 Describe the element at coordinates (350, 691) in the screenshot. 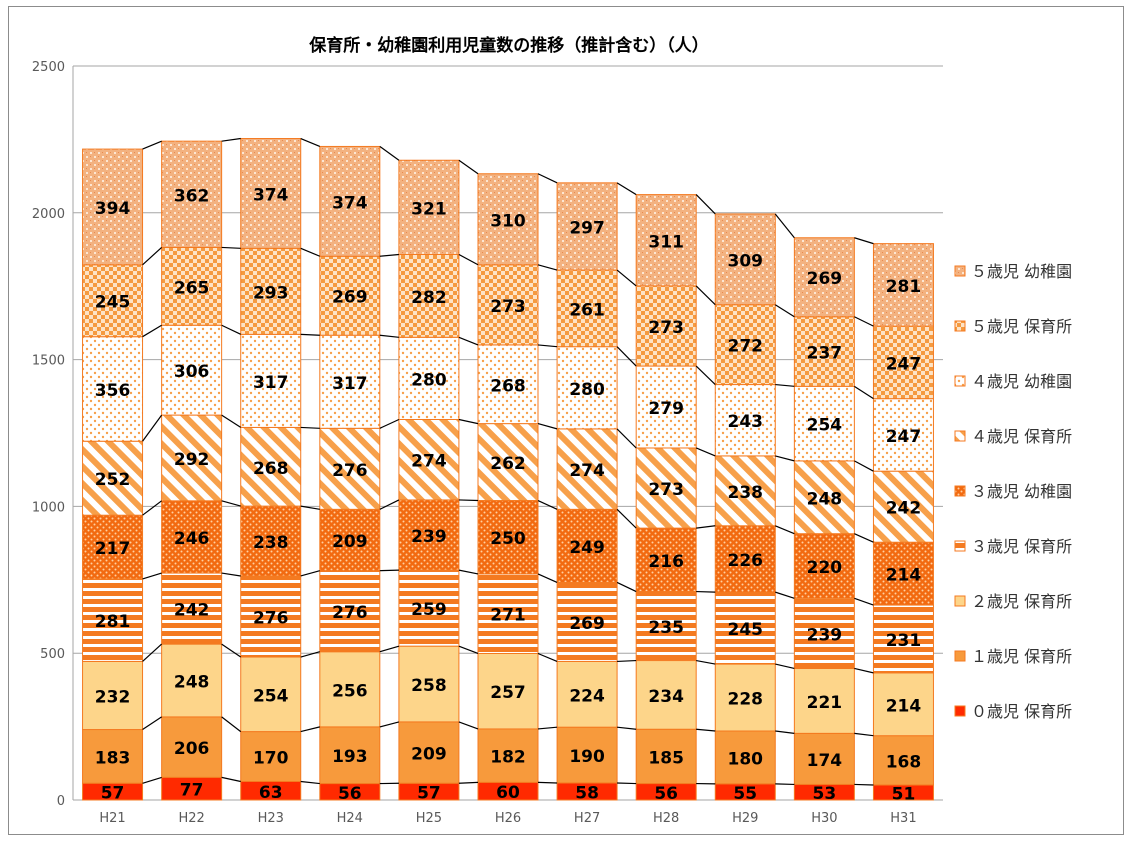

I see `data-label: 256` at that location.